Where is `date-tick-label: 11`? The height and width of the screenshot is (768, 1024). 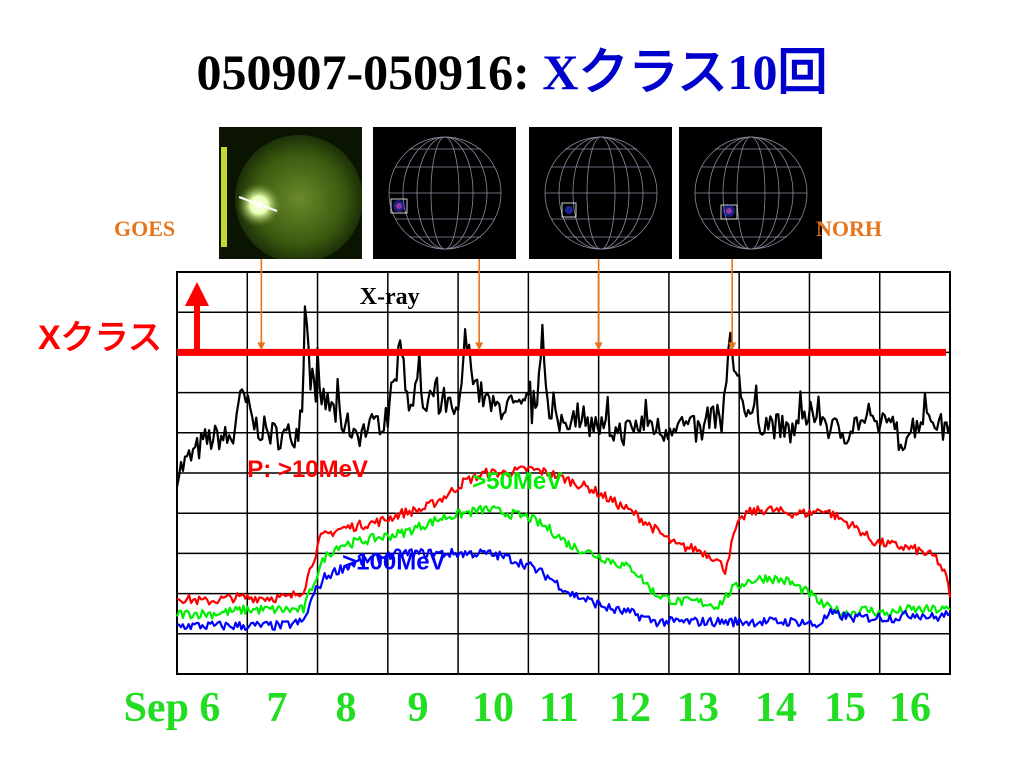
date-tick-label: 11 is located at coordinates (559, 708).